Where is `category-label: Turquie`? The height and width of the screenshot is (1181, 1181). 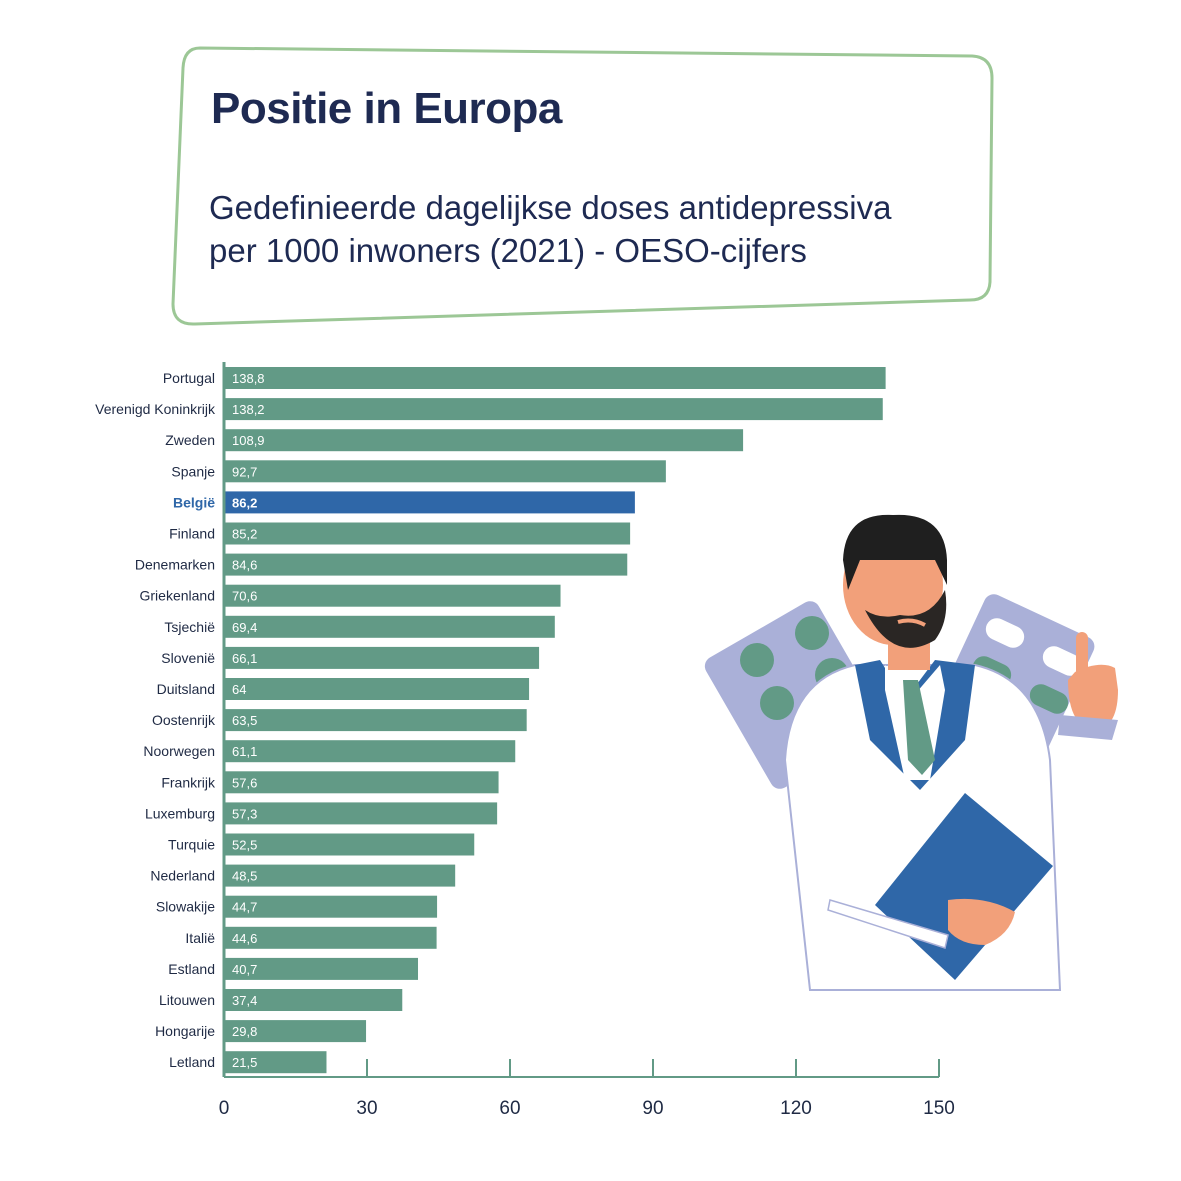 category-label: Turquie is located at coordinates (191, 845).